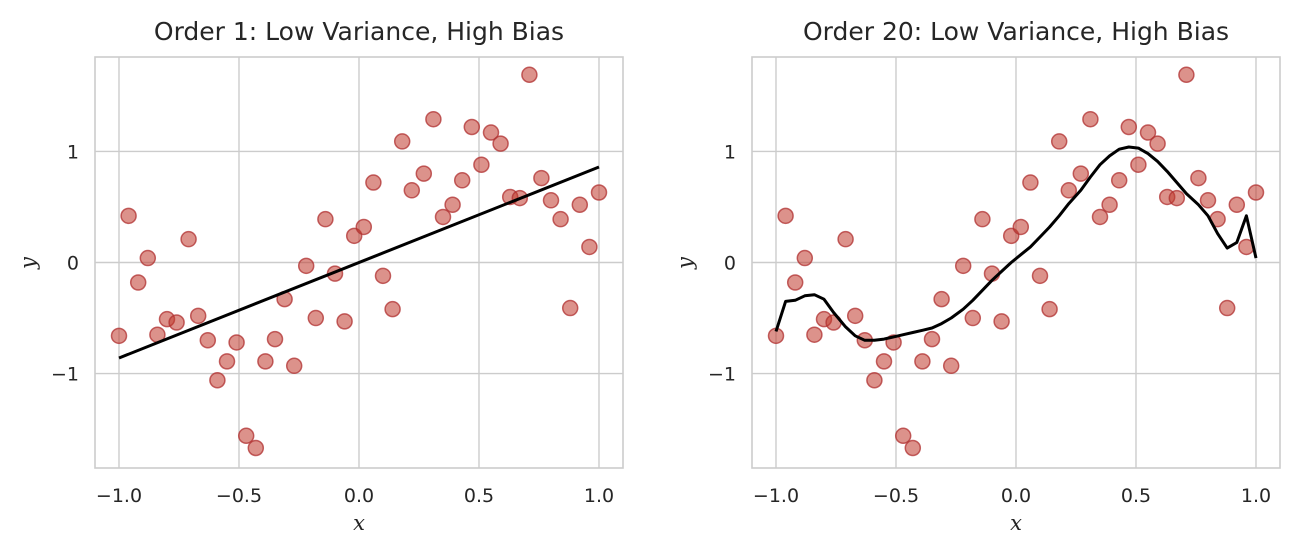  I want to click on chart-title: Order 20: Low Variance, High Bias, so click(1016, 31).